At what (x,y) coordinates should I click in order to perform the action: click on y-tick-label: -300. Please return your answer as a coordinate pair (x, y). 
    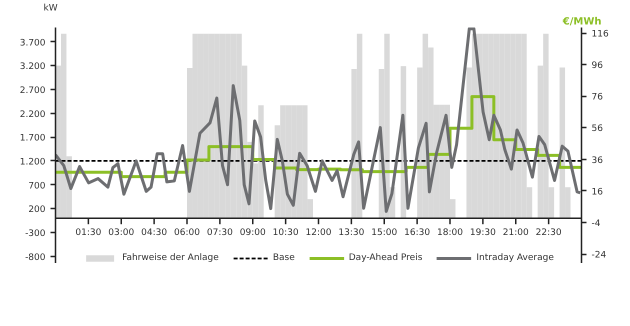
    Looking at the image, I should click on (35, 234).